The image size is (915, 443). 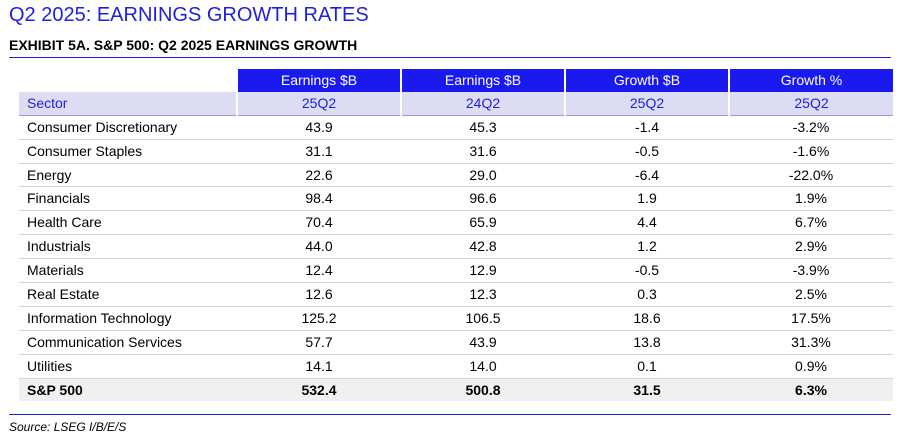 What do you see at coordinates (811, 318) in the screenshot?
I see `value-cell: 17.5%` at bounding box center [811, 318].